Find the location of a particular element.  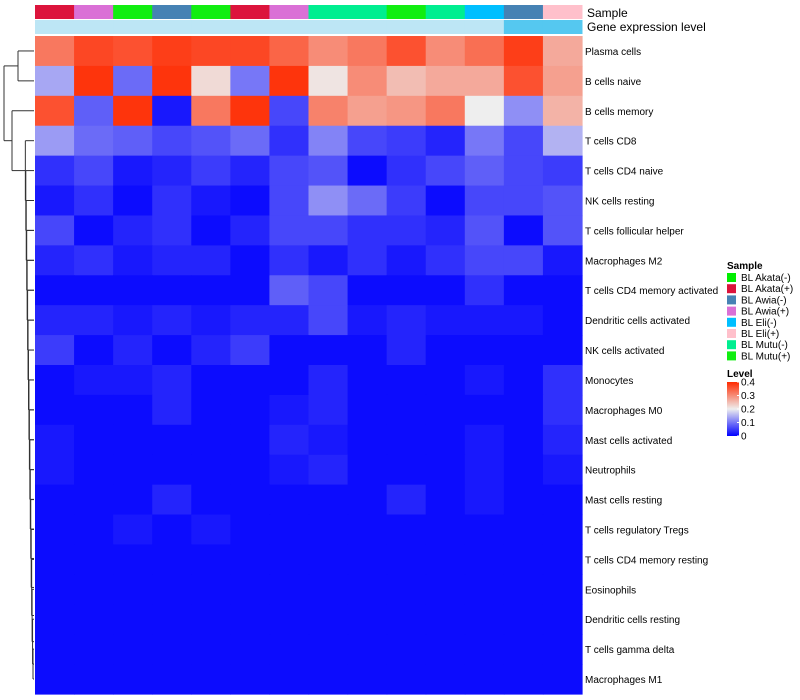

sample-legend-swatch is located at coordinates (731, 322).